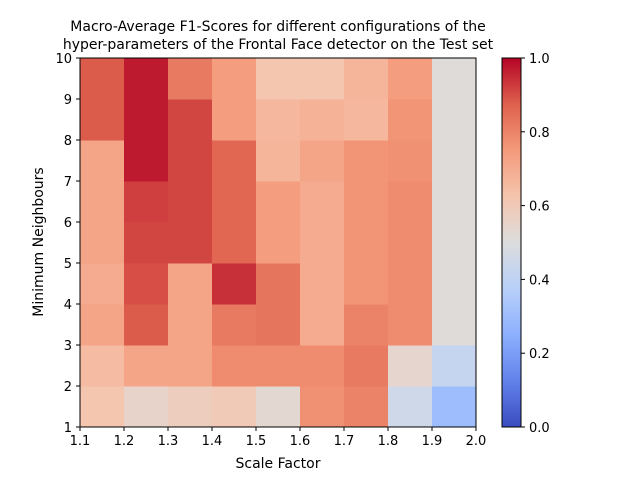 The image size is (640, 480). Describe the element at coordinates (432, 441) in the screenshot. I see `x-tick-label: 1.9` at that location.